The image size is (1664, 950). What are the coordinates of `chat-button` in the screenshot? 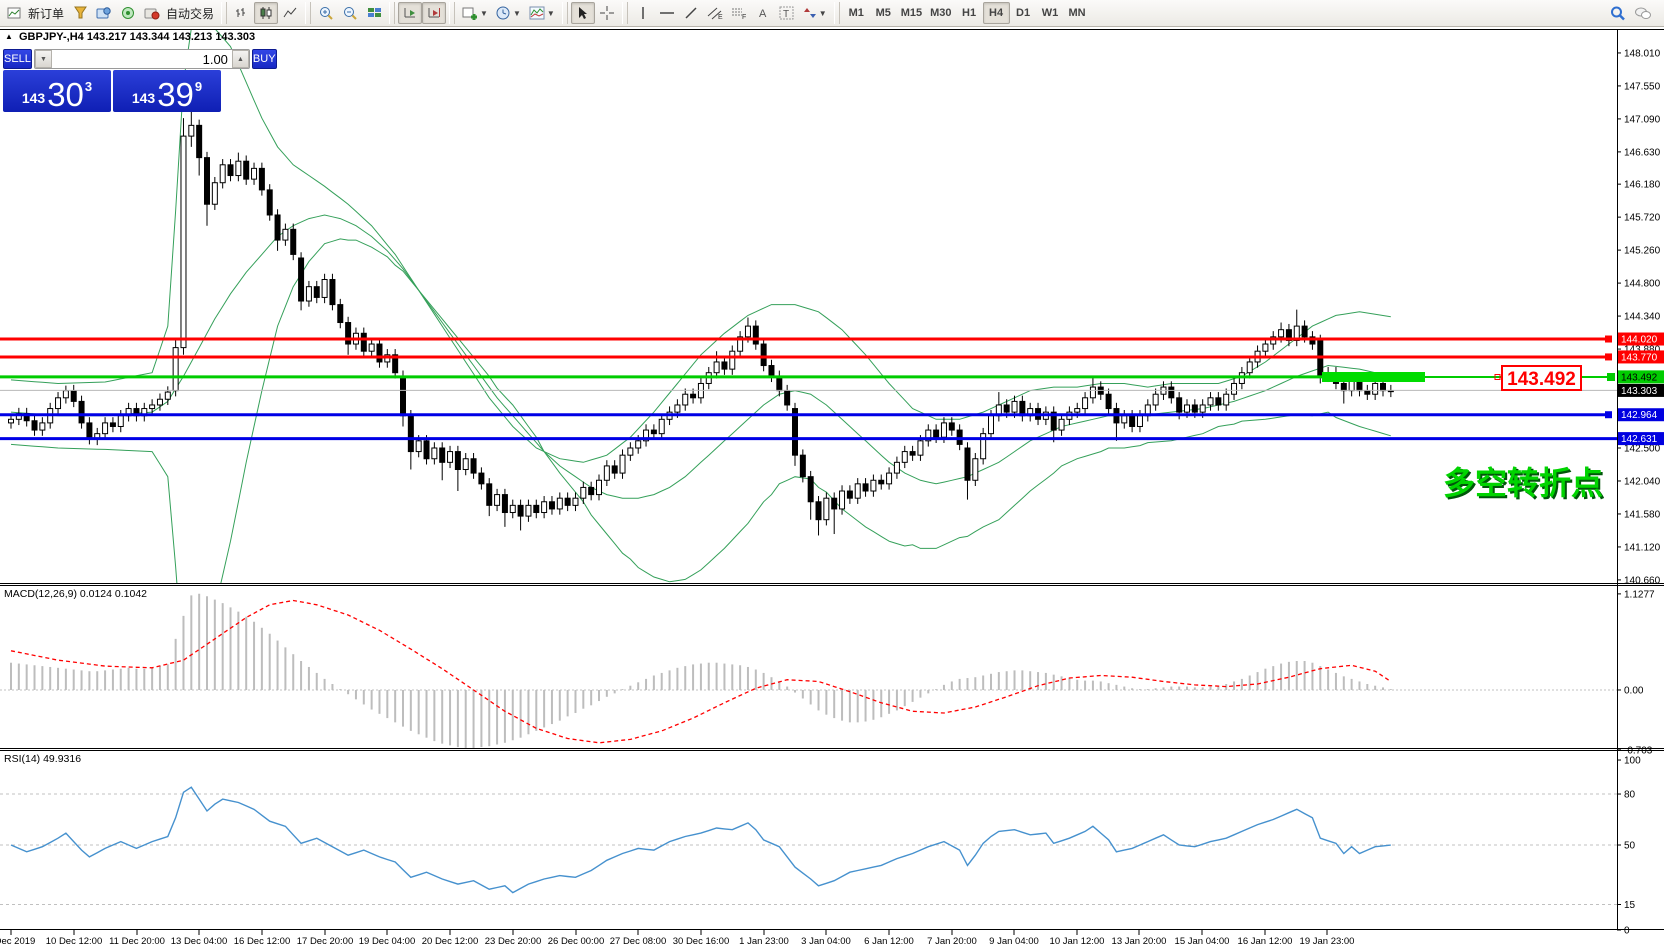 It's located at (1643, 13).